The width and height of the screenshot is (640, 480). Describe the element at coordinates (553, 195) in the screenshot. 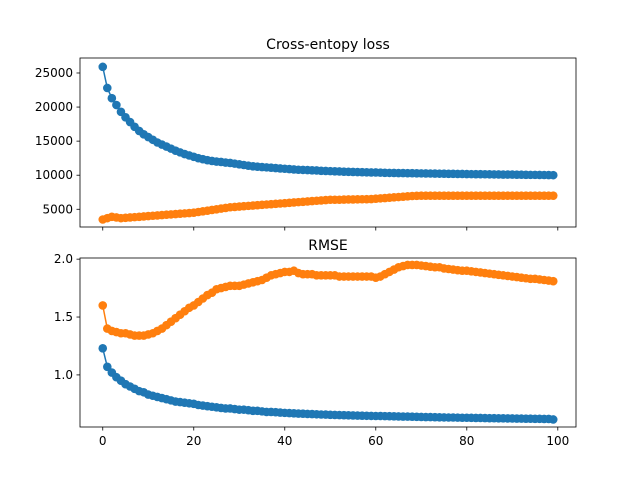

I see `loss-series-1-point` at that location.